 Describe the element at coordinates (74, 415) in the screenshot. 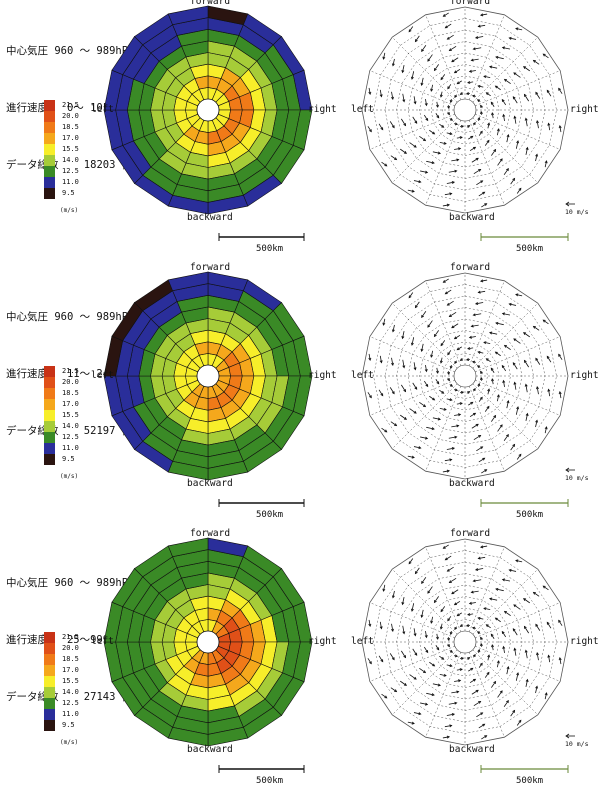

I see `legend-entry: 15.5` at that location.